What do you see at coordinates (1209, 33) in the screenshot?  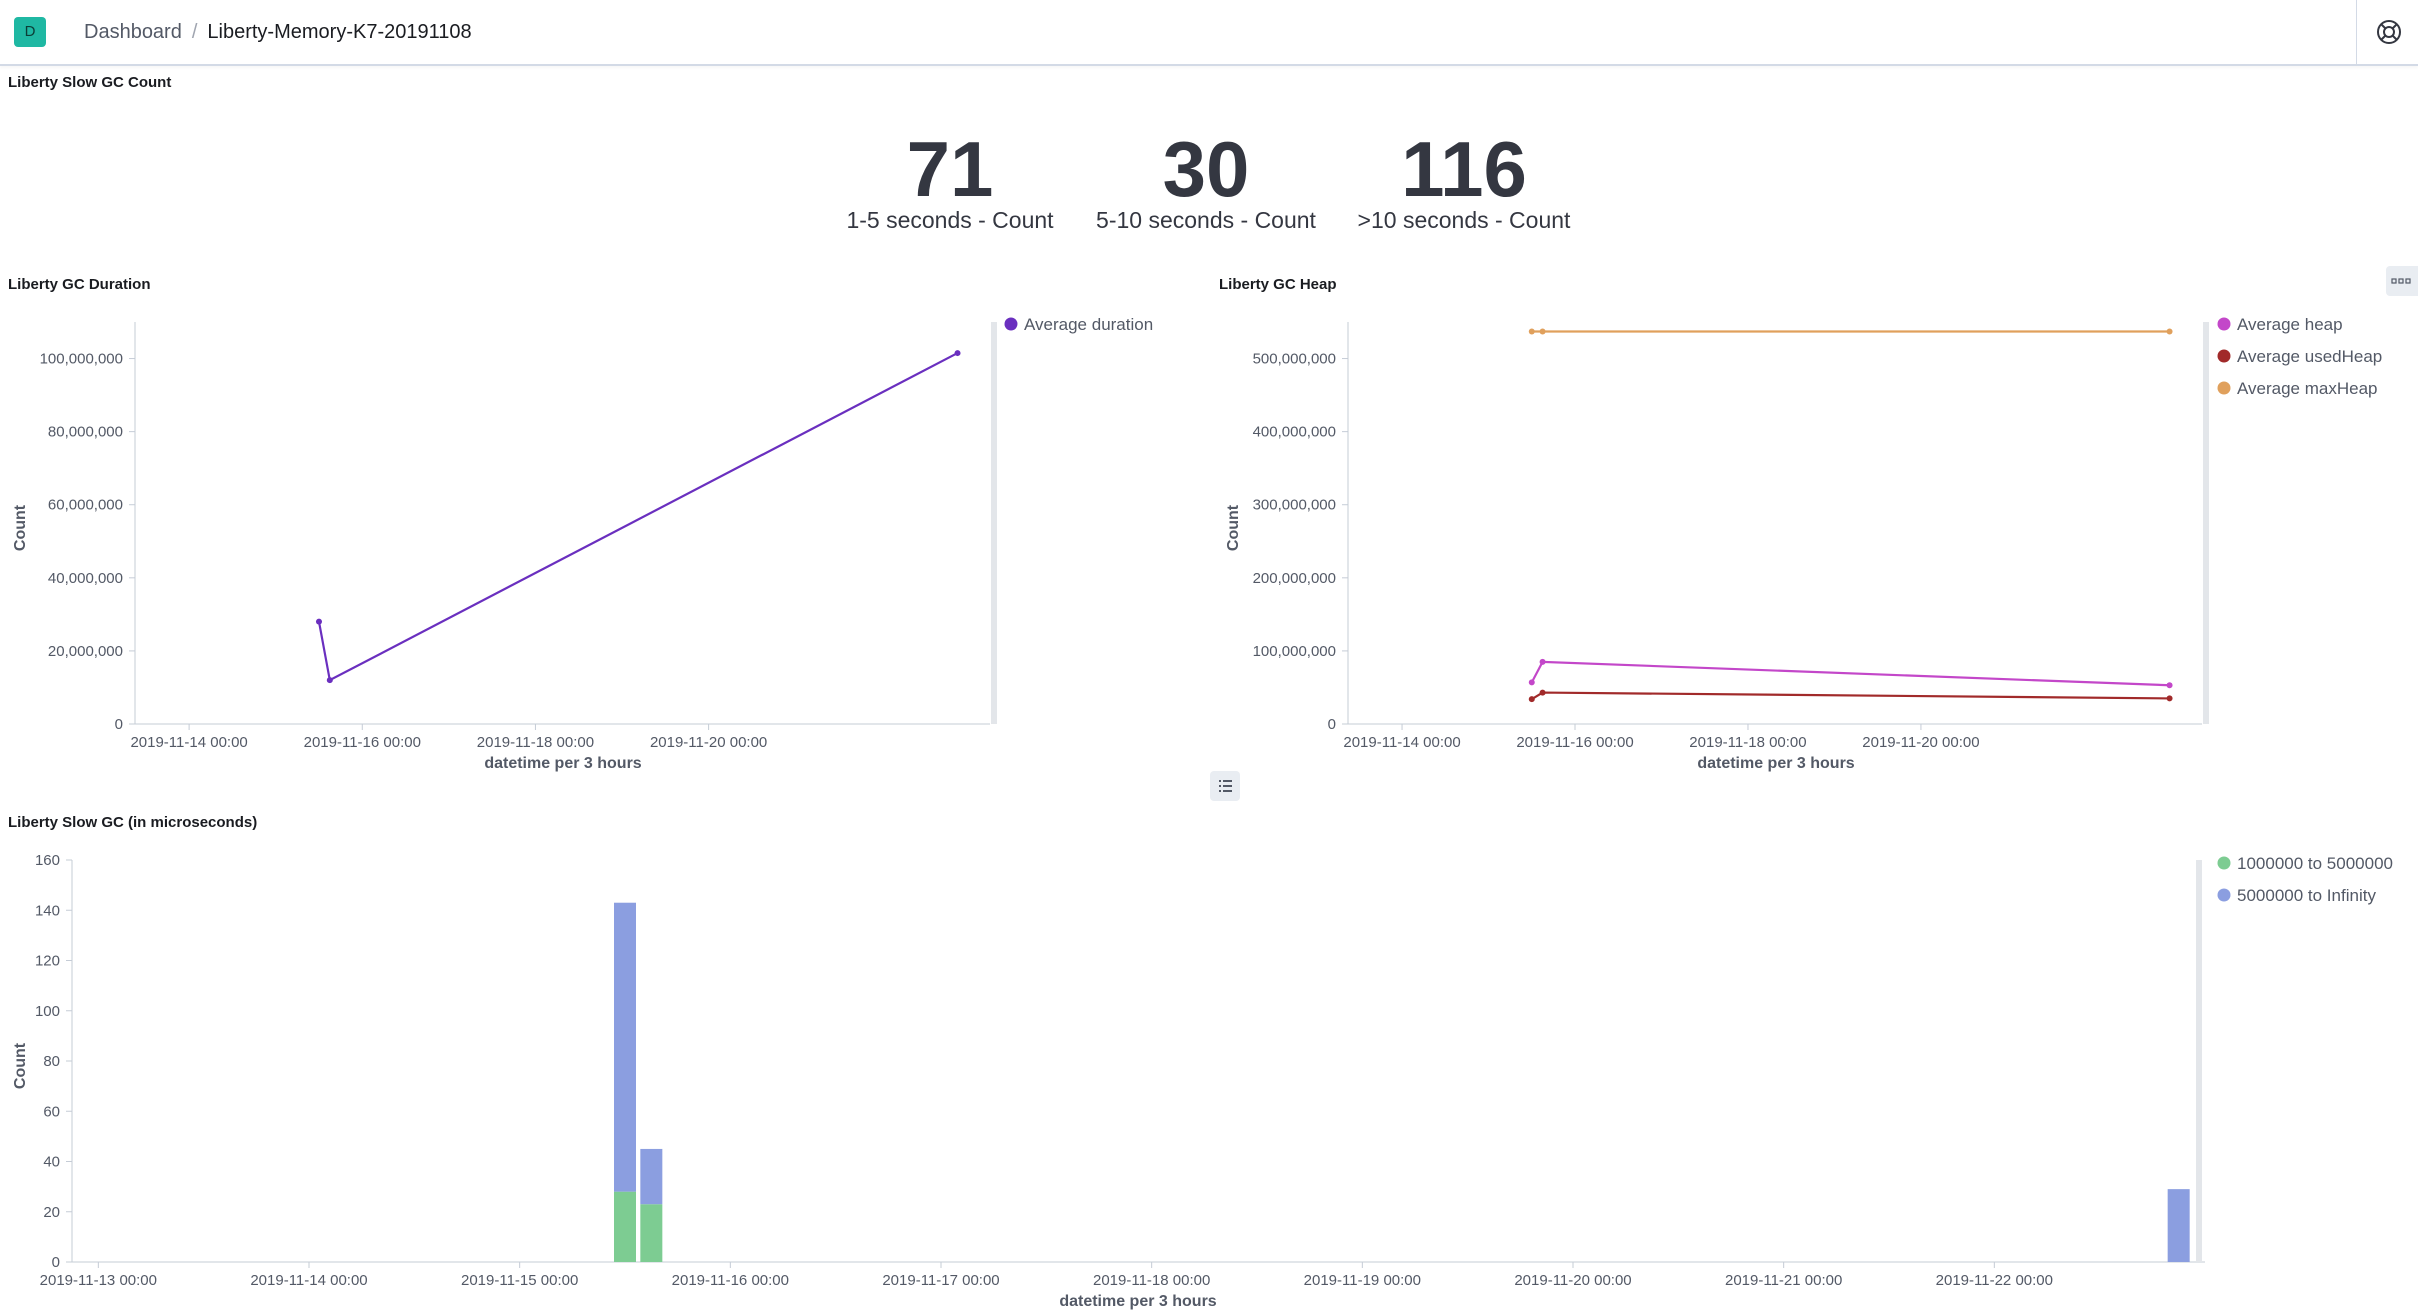 I see `top-nav-bar: D Dashboard / Liberty-Memory-K7-20191108` at bounding box center [1209, 33].